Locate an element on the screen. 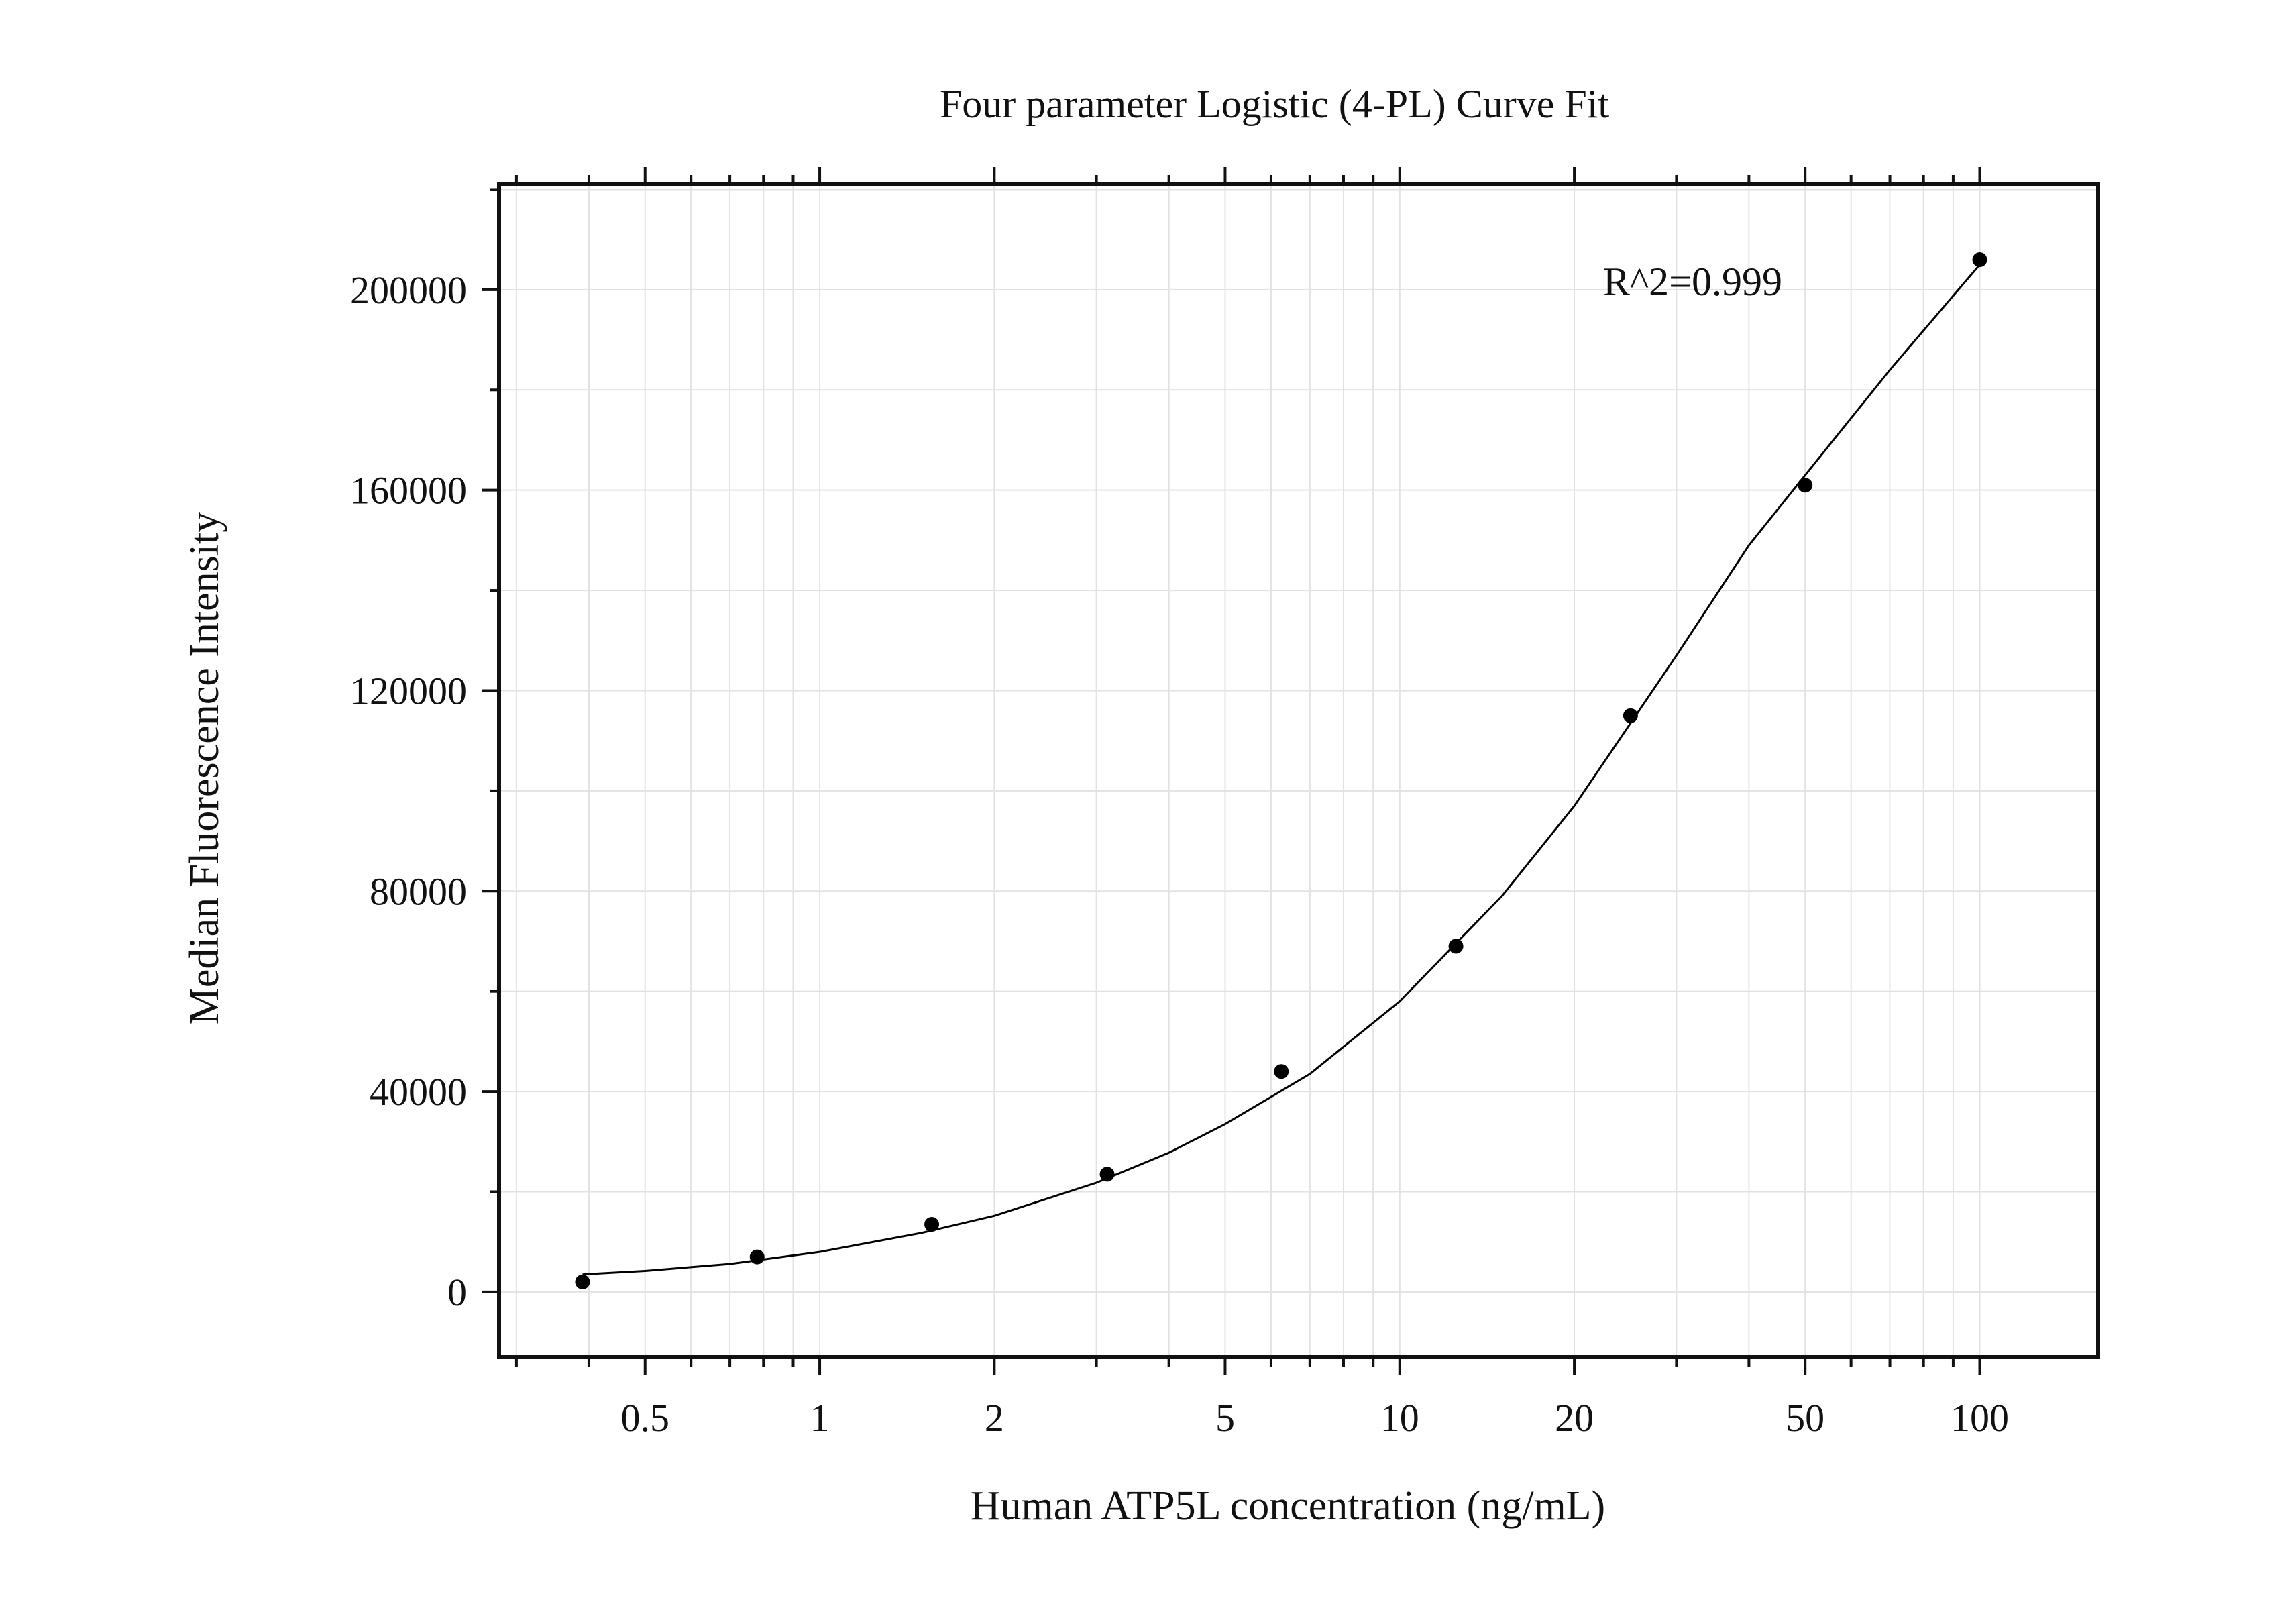 The image size is (2296, 1604). r-squared-annotation: R^2=0.999 is located at coordinates (1693, 282).